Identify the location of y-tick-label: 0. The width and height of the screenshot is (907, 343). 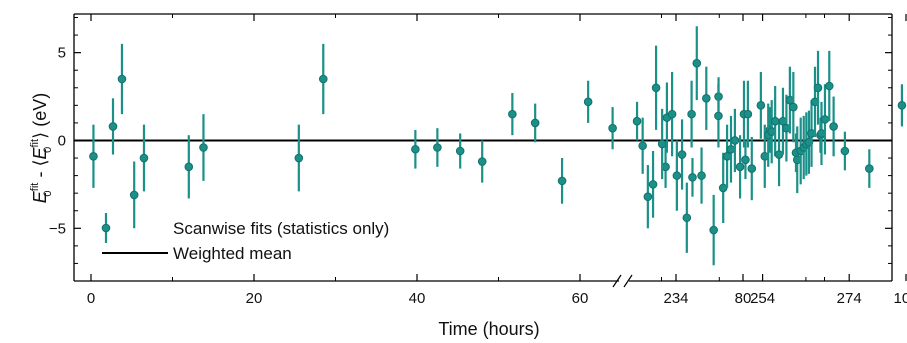
(62, 140).